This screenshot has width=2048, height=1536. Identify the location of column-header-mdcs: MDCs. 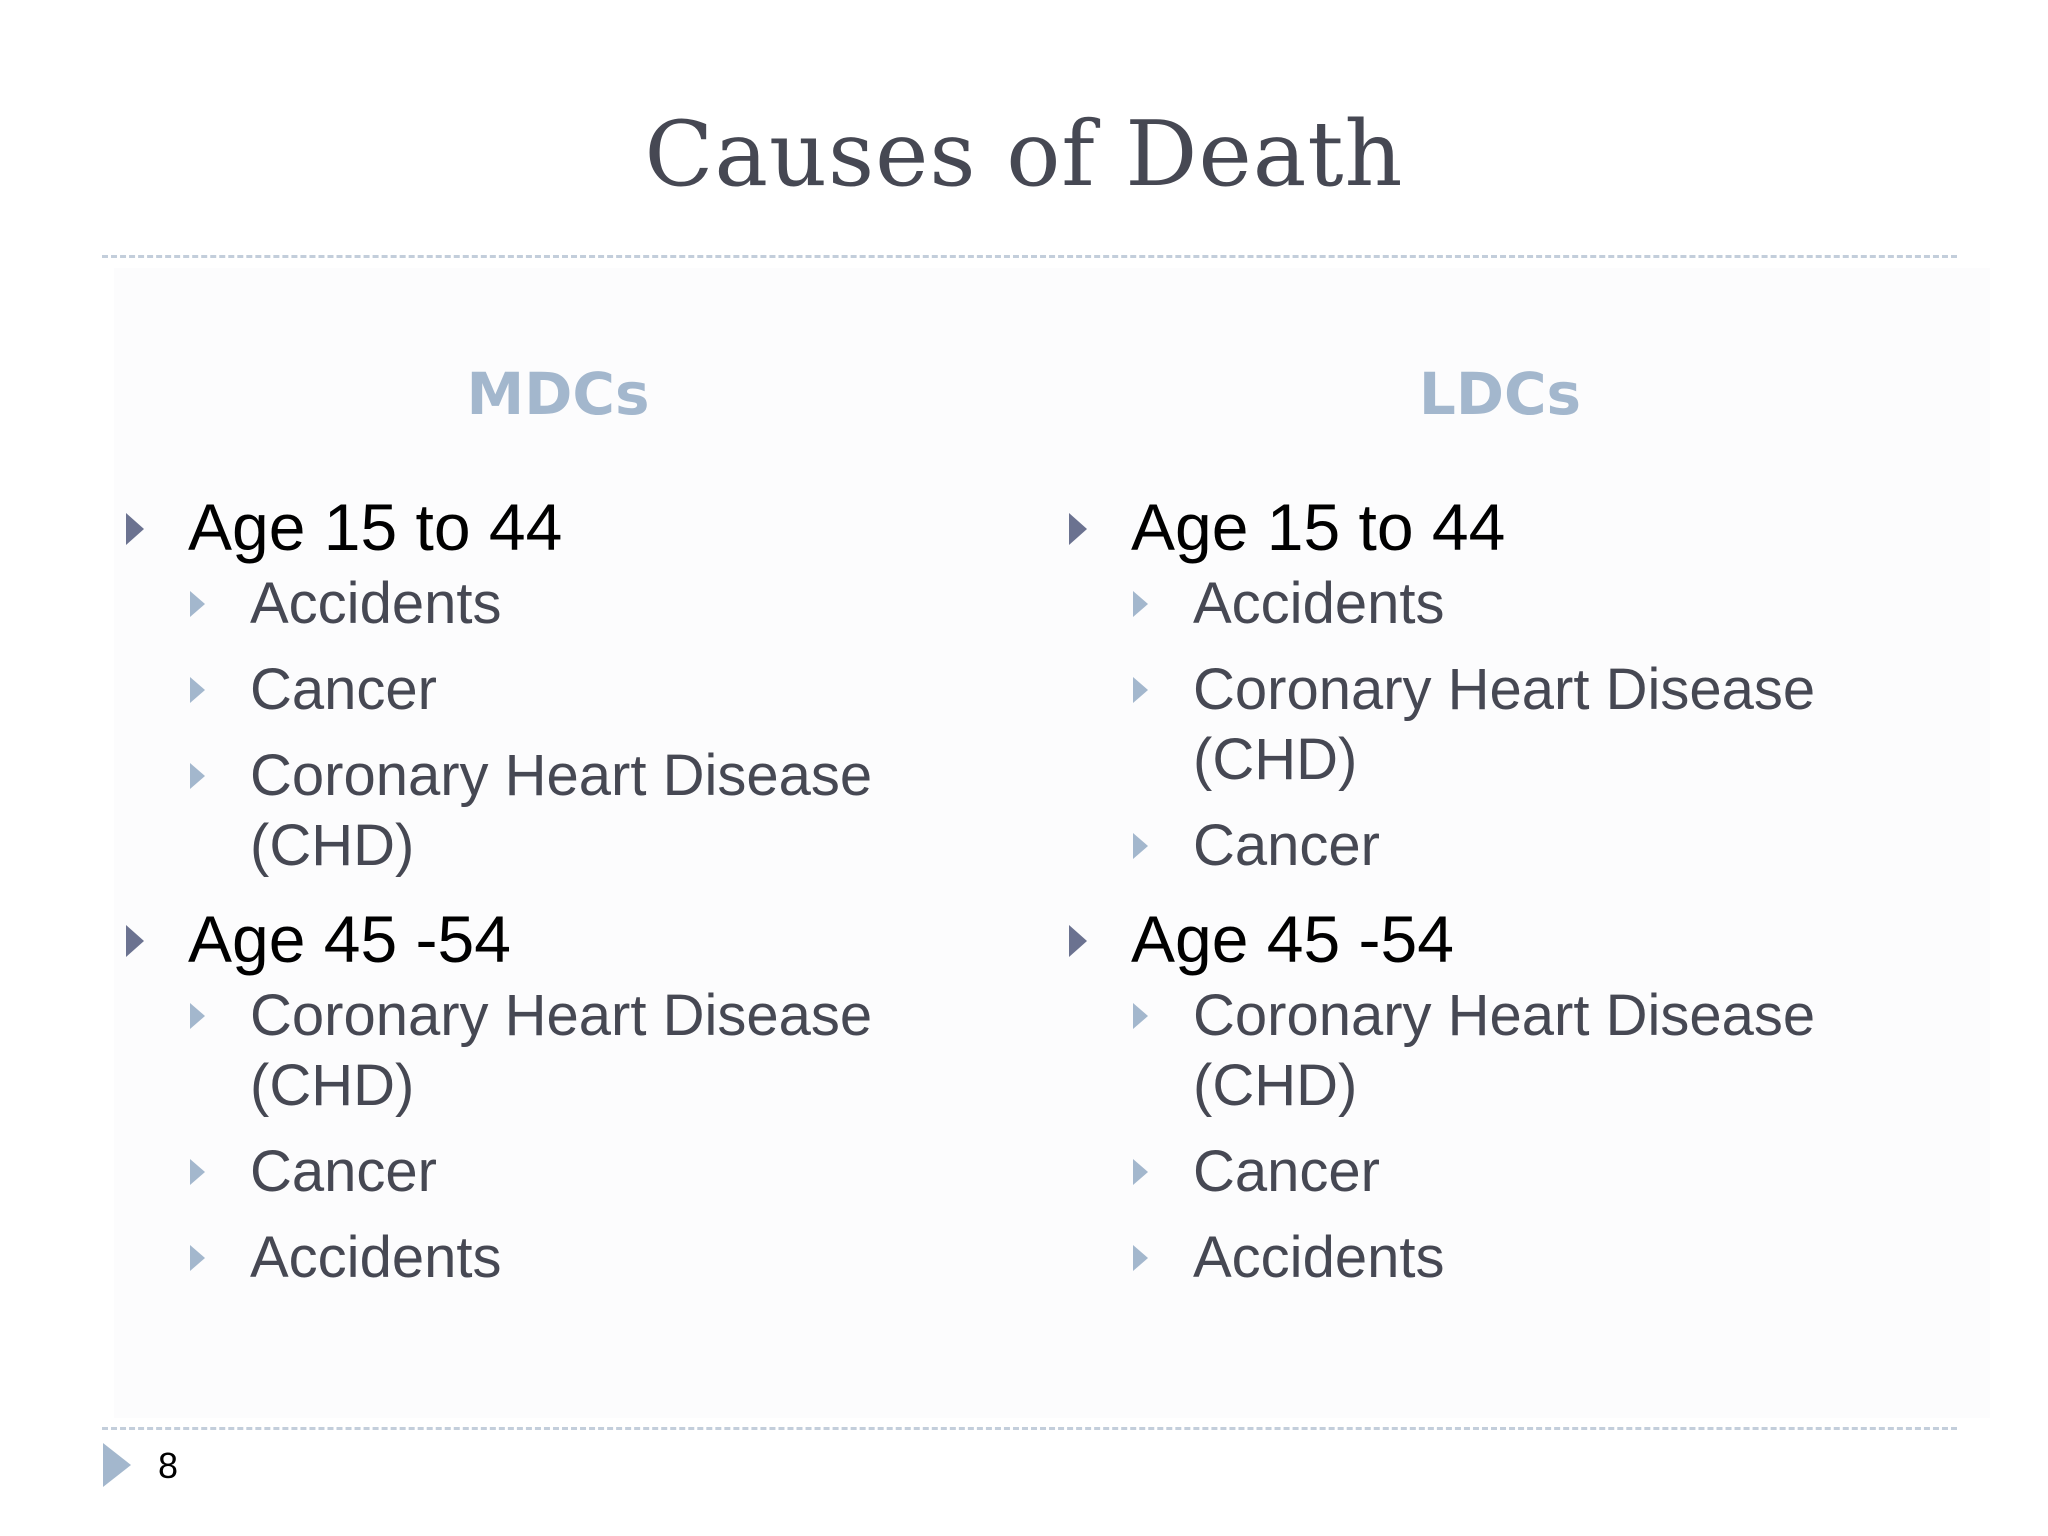
(558, 394).